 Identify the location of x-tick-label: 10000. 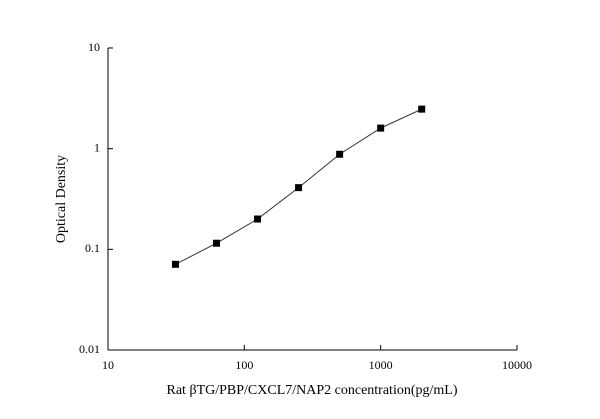
(517, 365).